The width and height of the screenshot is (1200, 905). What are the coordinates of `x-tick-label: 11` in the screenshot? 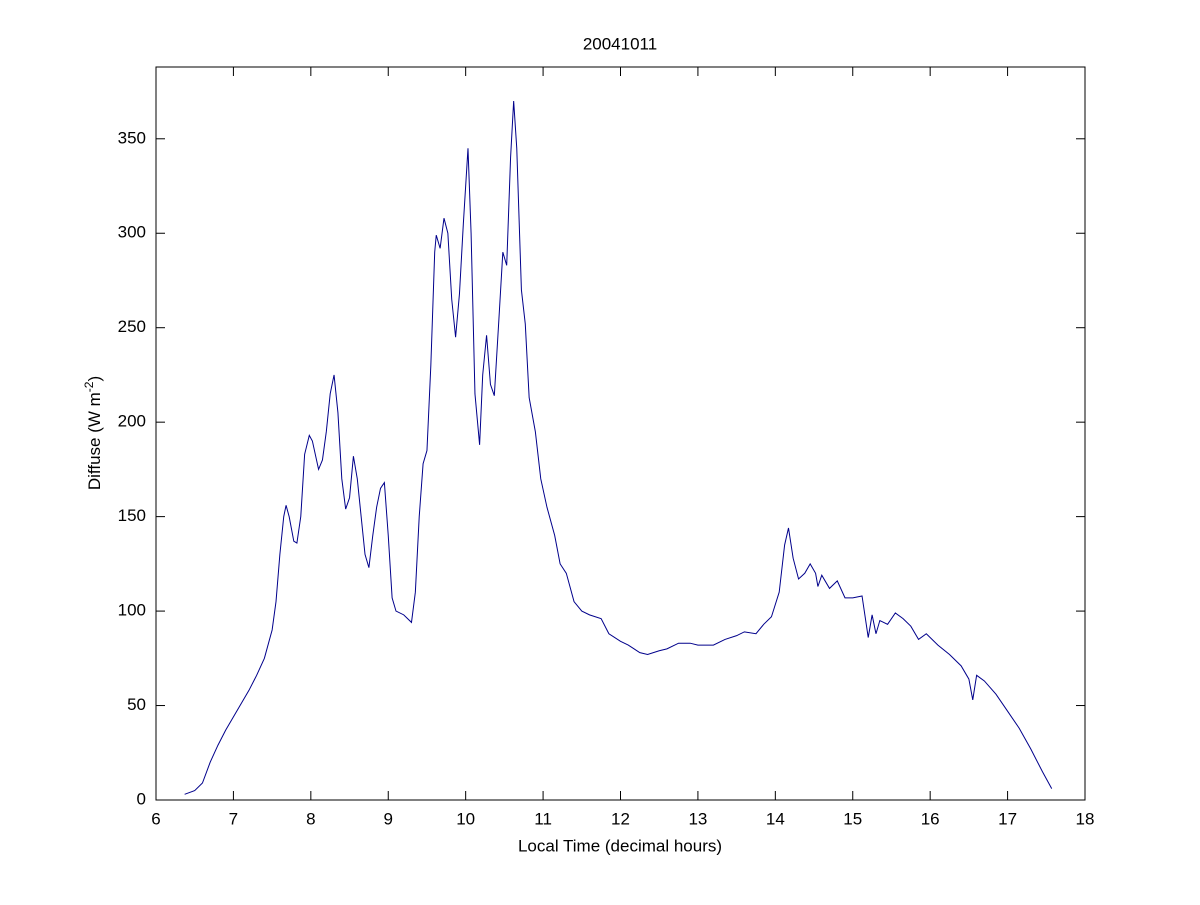 It's located at (543, 818).